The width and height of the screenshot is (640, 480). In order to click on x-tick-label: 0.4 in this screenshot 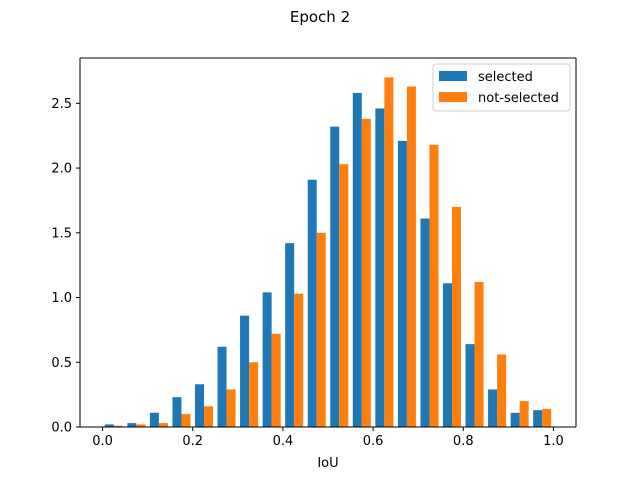, I will do `click(283, 441)`.